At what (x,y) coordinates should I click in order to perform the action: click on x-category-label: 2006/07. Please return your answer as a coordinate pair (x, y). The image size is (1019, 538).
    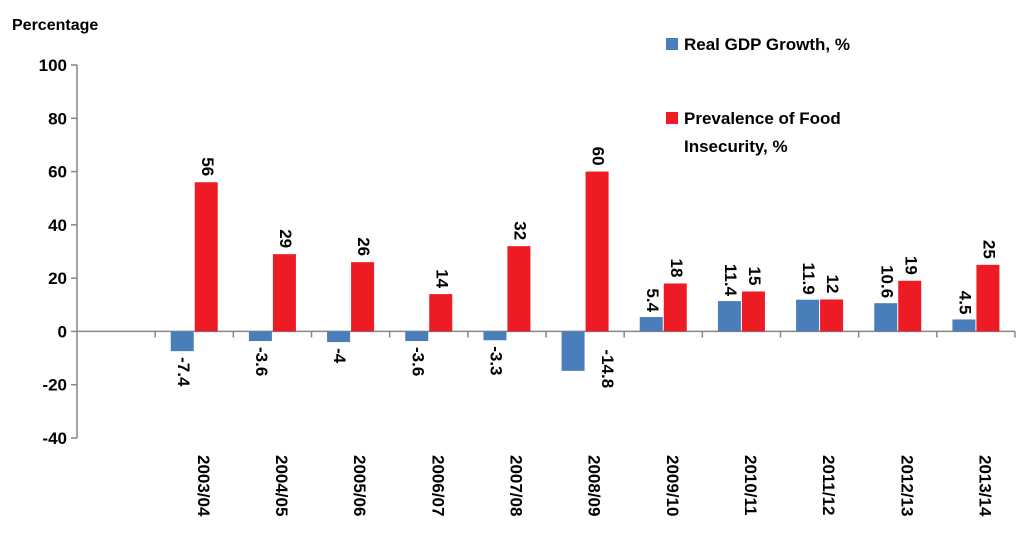
    Looking at the image, I should click on (437, 485).